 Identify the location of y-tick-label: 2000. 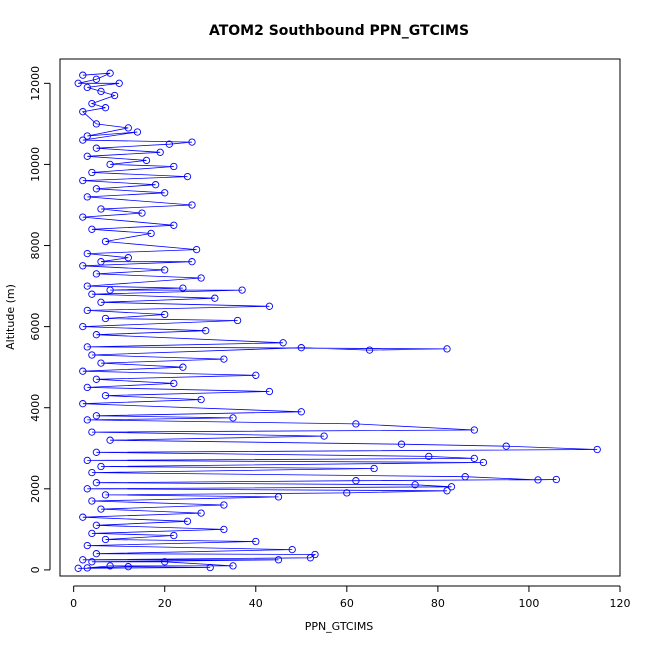
(35, 489).